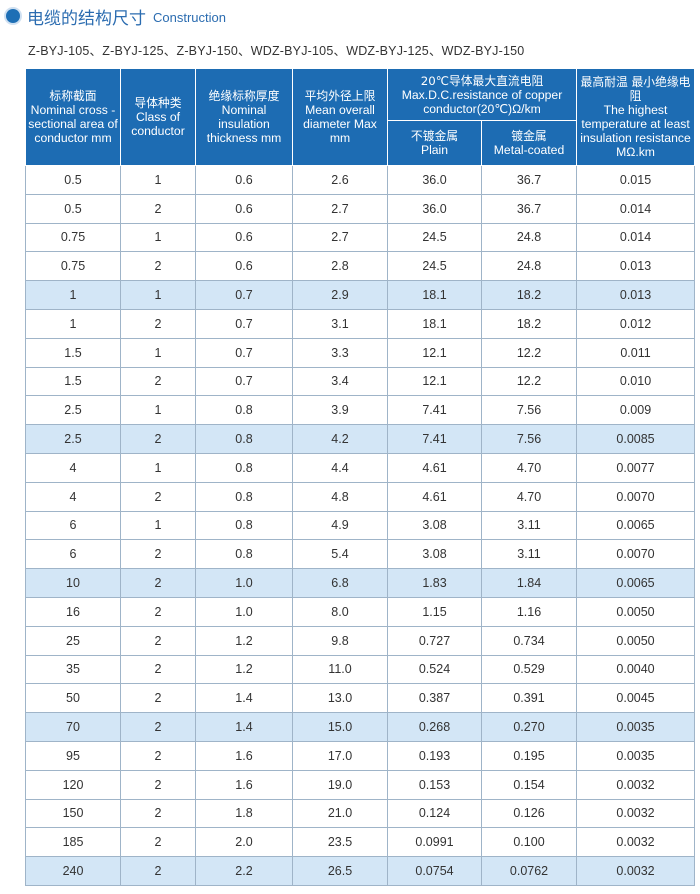 This screenshot has width=700, height=894. I want to click on cell-diameter: 11.0, so click(340, 669).